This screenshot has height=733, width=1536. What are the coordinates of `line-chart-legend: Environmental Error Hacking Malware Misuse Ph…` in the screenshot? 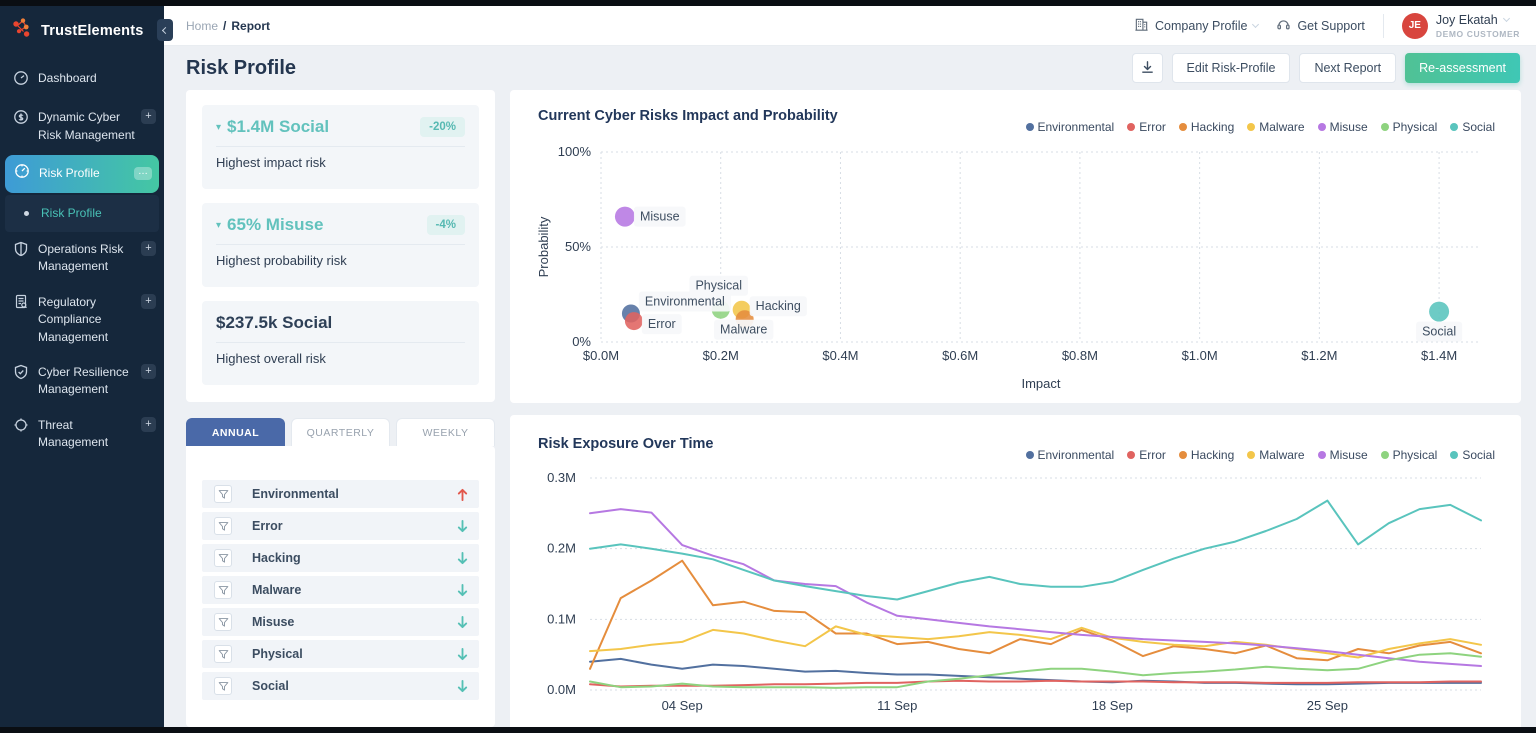 It's located at (1260, 455).